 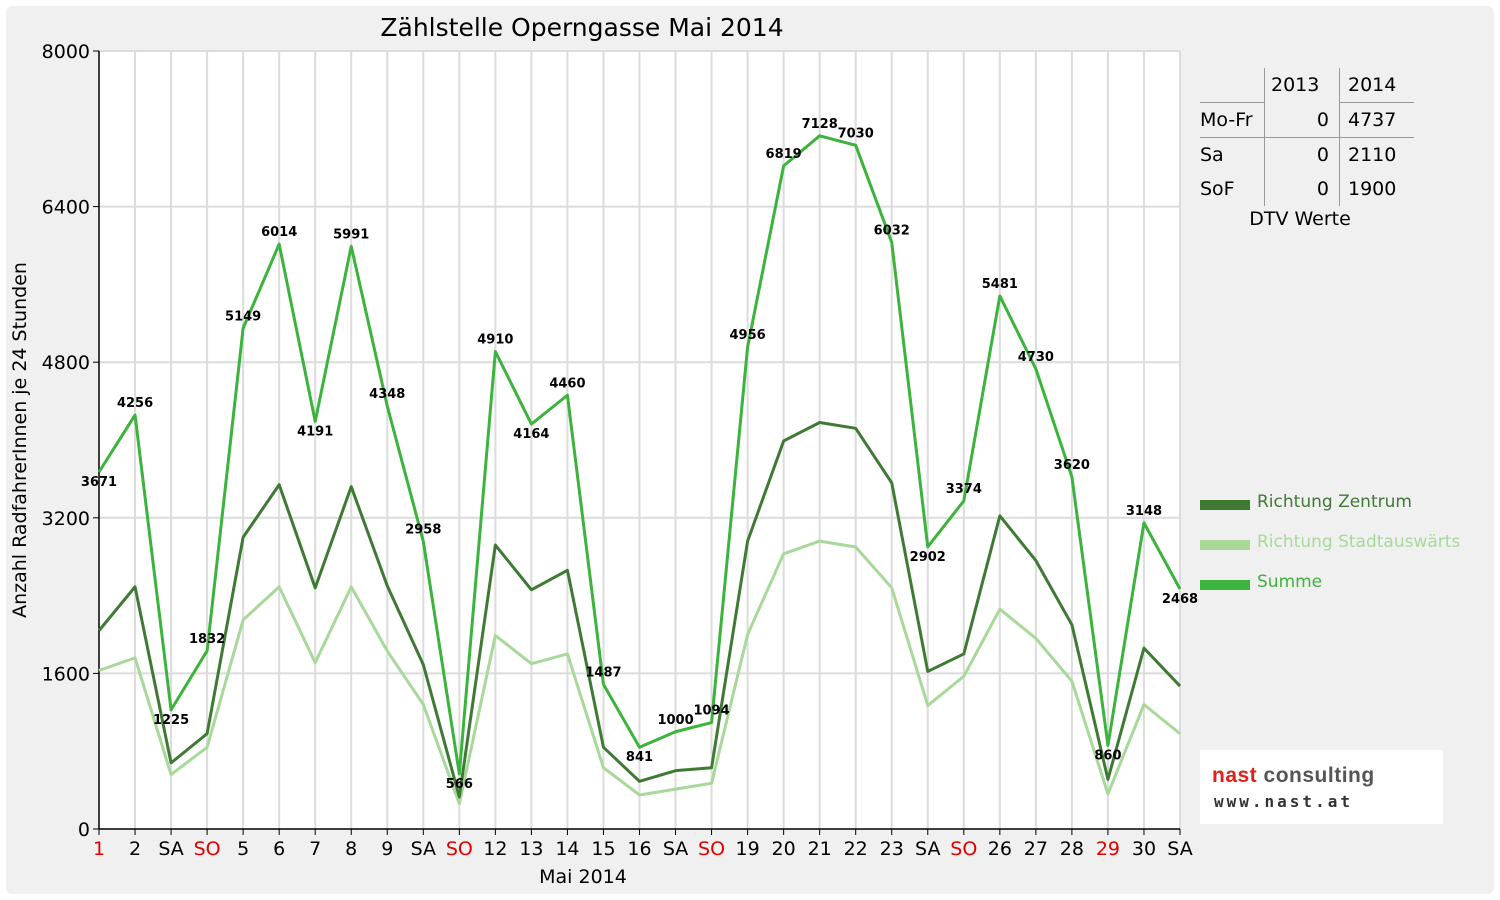 I want to click on data-label: 841, so click(x=639, y=757).